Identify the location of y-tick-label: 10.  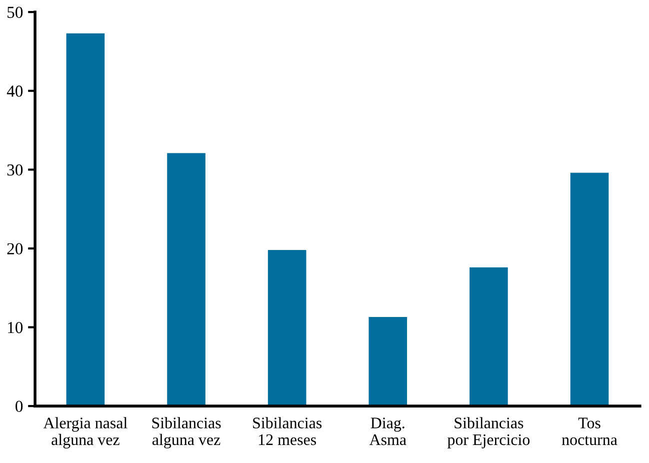
(15, 328).